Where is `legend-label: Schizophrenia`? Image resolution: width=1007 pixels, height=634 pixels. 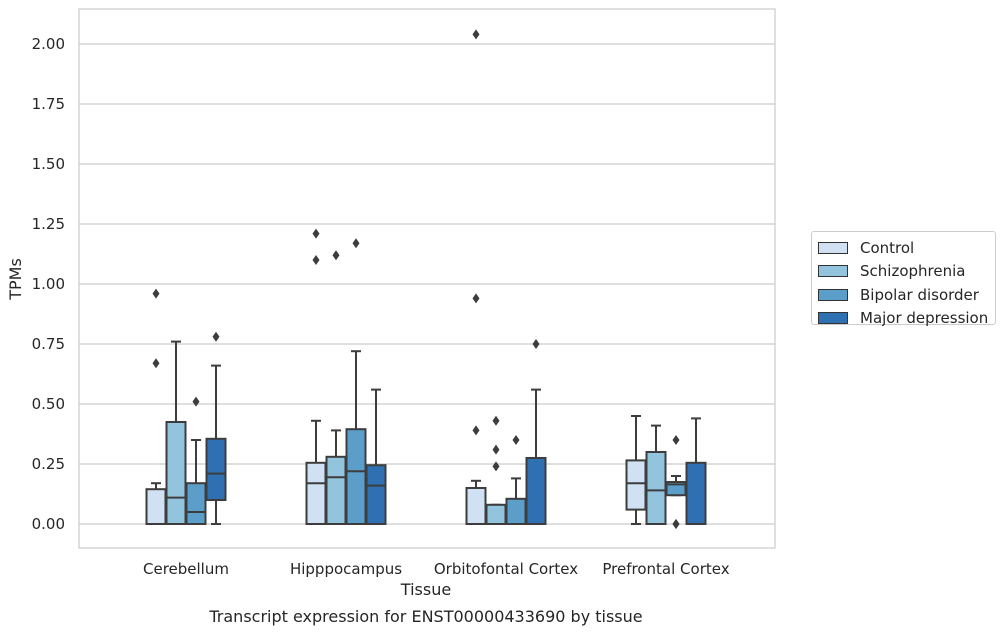
legend-label: Schizophrenia is located at coordinates (913, 271).